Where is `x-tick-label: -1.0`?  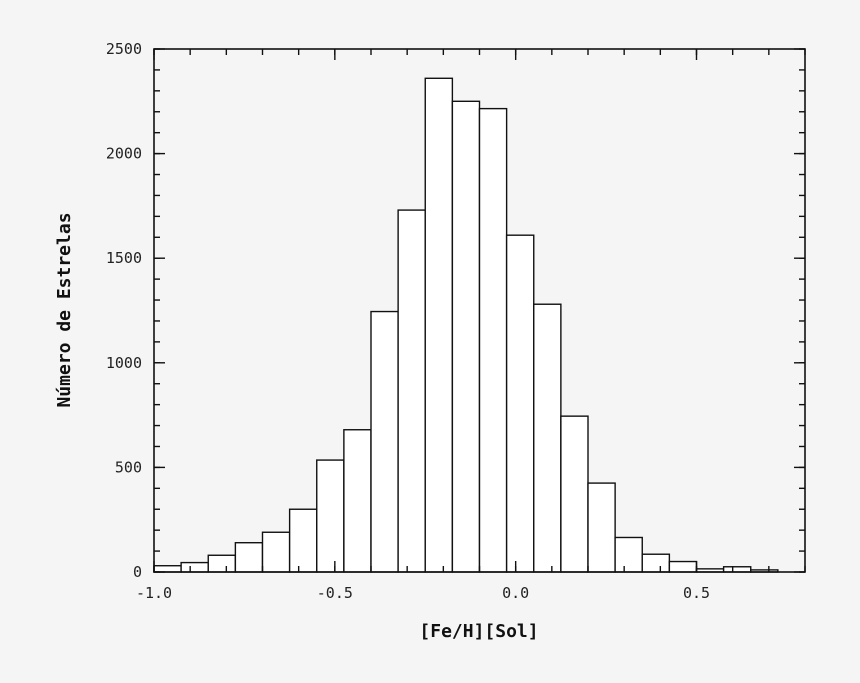
x-tick-label: -1.0 is located at coordinates (154, 593).